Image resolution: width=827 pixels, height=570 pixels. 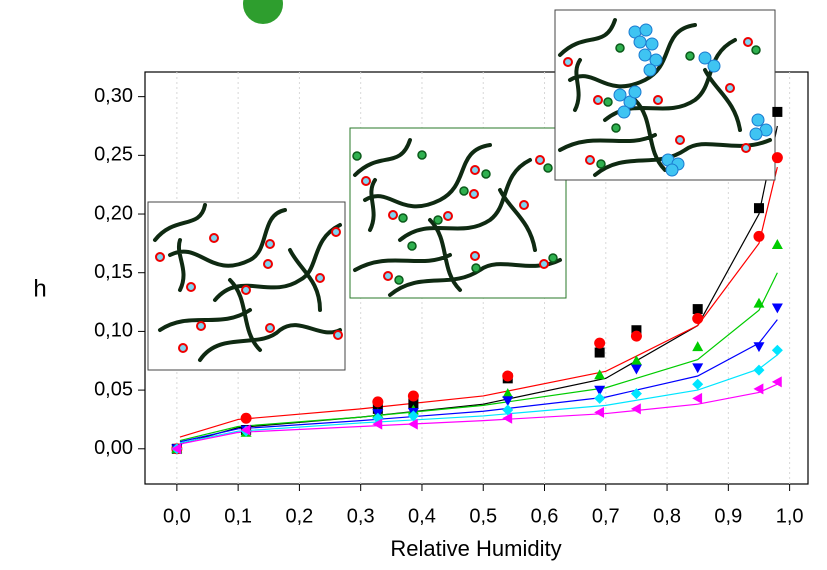 What do you see at coordinates (422, 516) in the screenshot?
I see `x-tick-label: 0,4` at bounding box center [422, 516].